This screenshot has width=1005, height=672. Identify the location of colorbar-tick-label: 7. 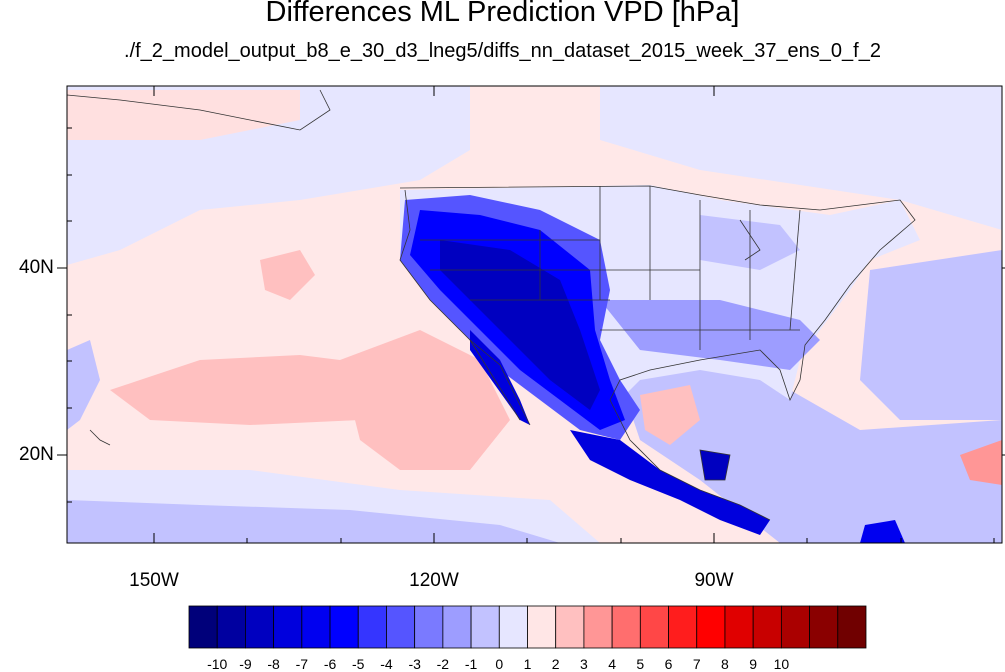
(697, 664).